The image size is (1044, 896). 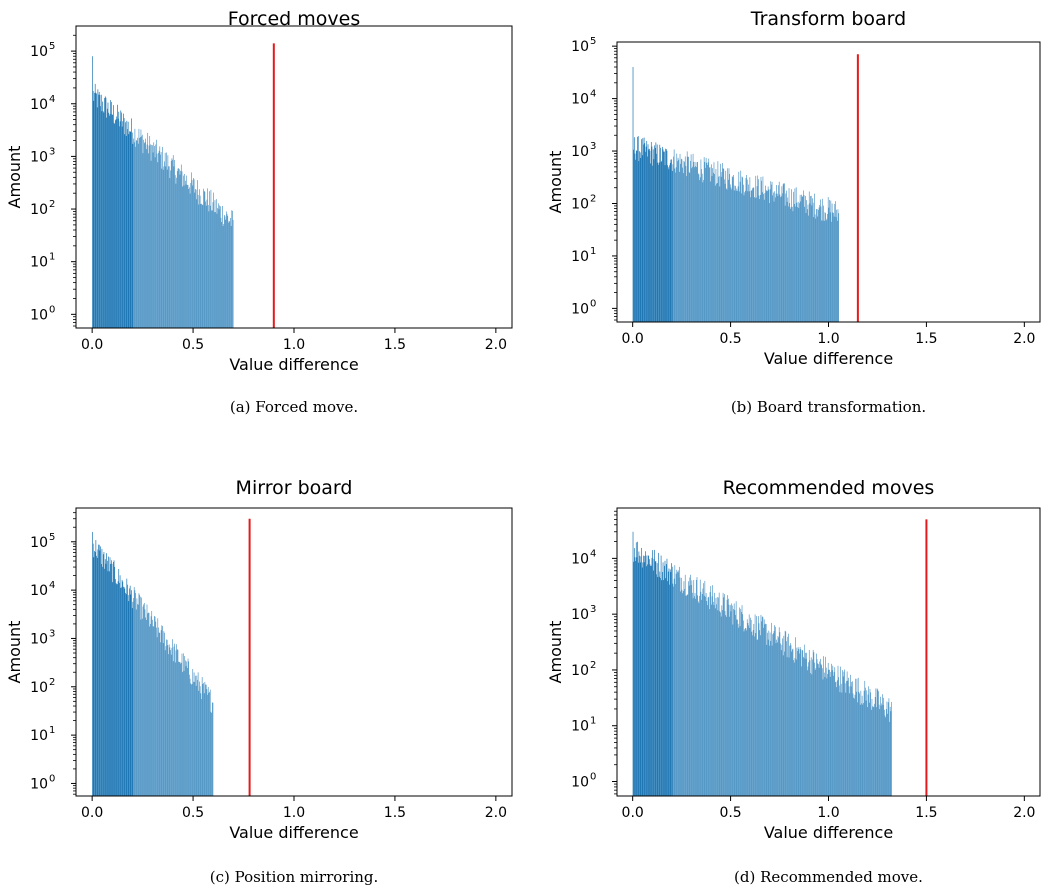 What do you see at coordinates (294, 345) in the screenshot?
I see `x-tick-label: 1.0` at bounding box center [294, 345].